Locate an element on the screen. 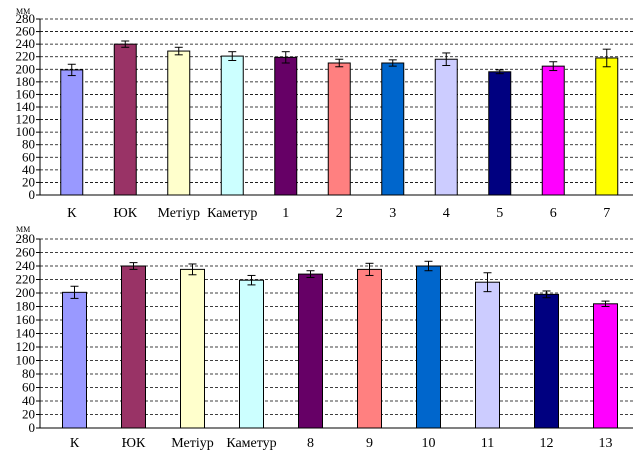  x-tick-label: 7 is located at coordinates (606, 213).